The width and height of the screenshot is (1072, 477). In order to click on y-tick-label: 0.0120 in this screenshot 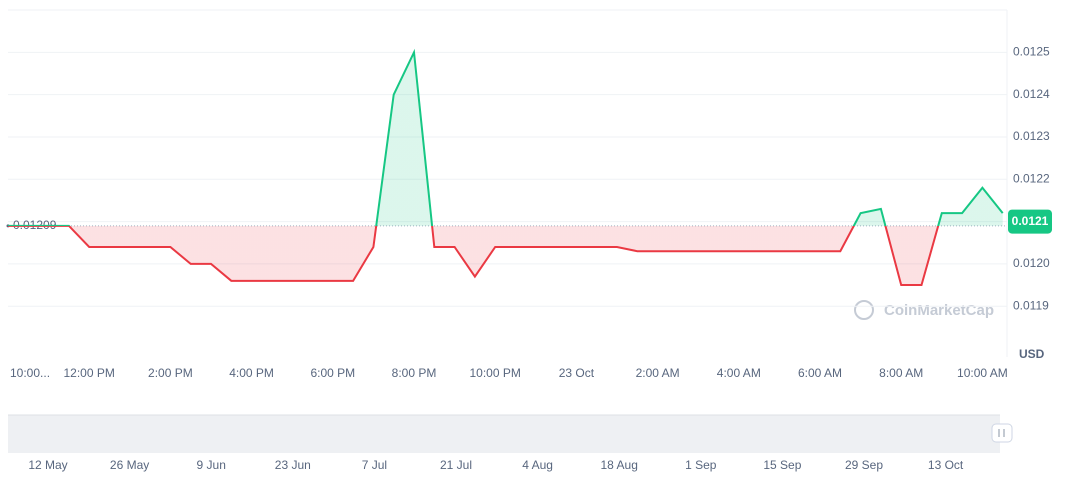, I will do `click(1031, 263)`.